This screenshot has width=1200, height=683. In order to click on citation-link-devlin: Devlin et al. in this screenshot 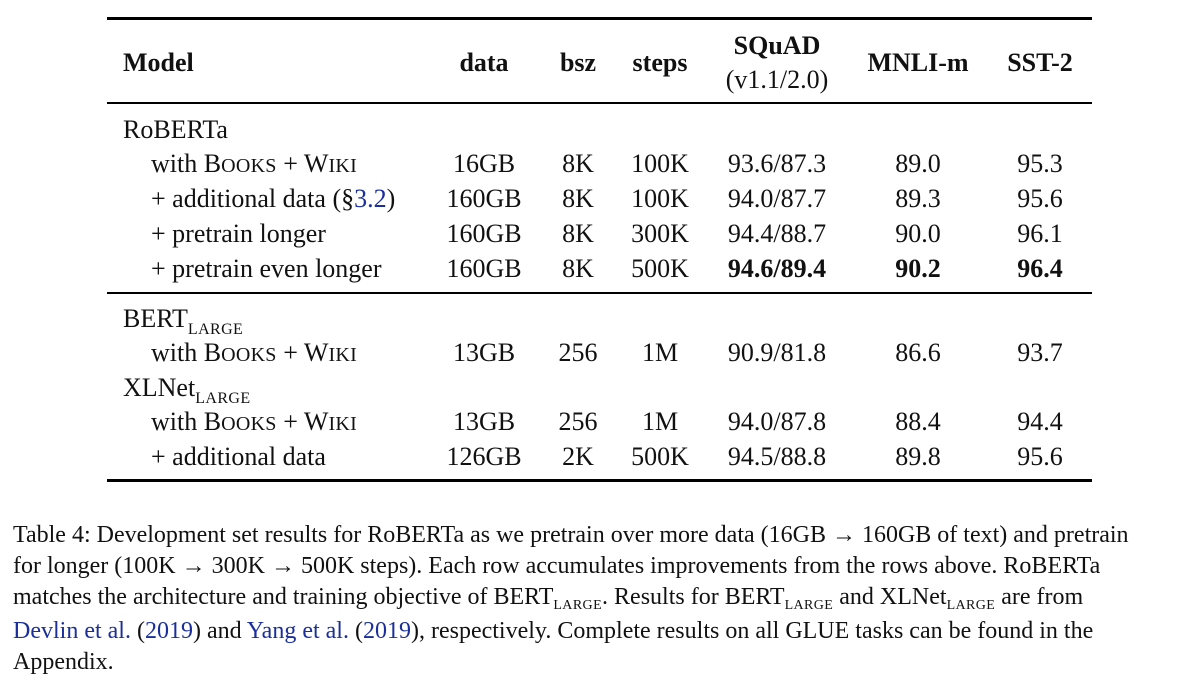, I will do `click(72, 631)`.